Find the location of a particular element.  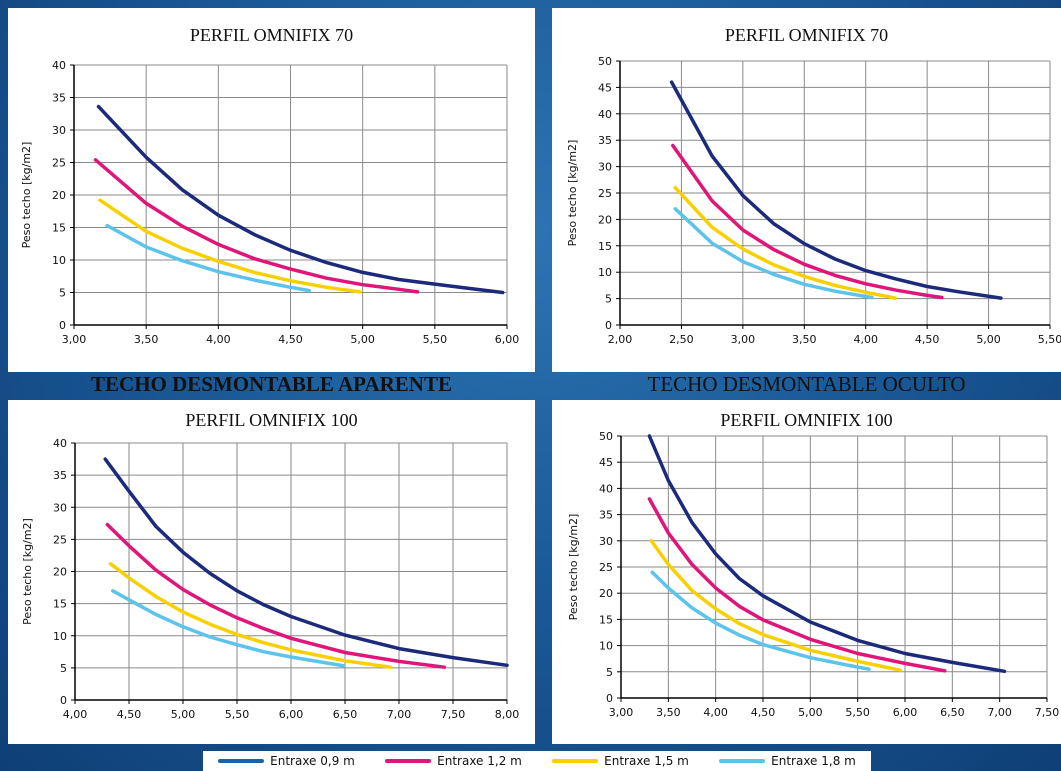

section-heading-oculto: TECHO DESMONTABLE OCULTO is located at coordinates (806, 384).